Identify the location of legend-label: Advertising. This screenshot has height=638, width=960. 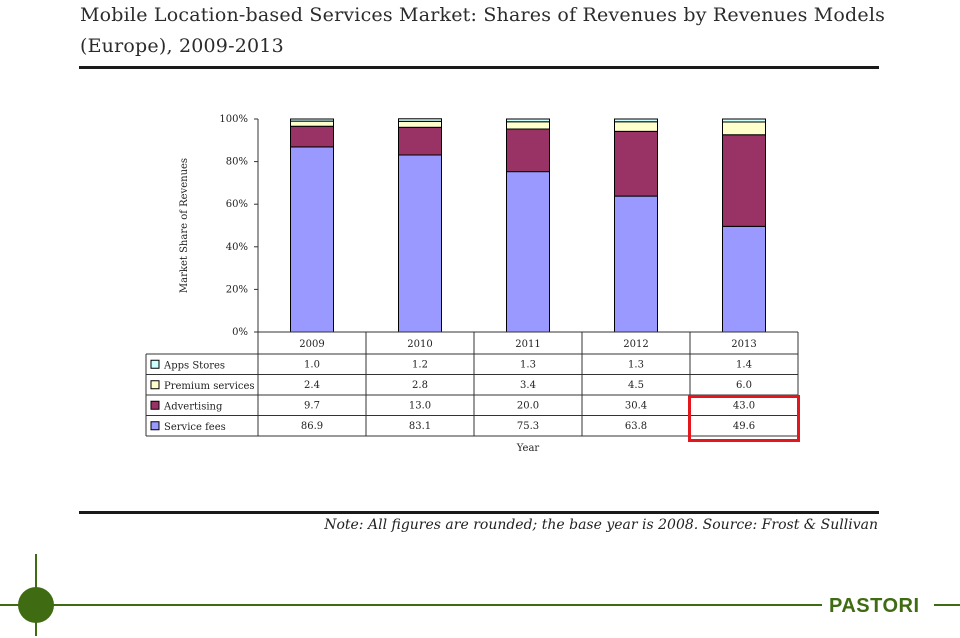
(193, 406).